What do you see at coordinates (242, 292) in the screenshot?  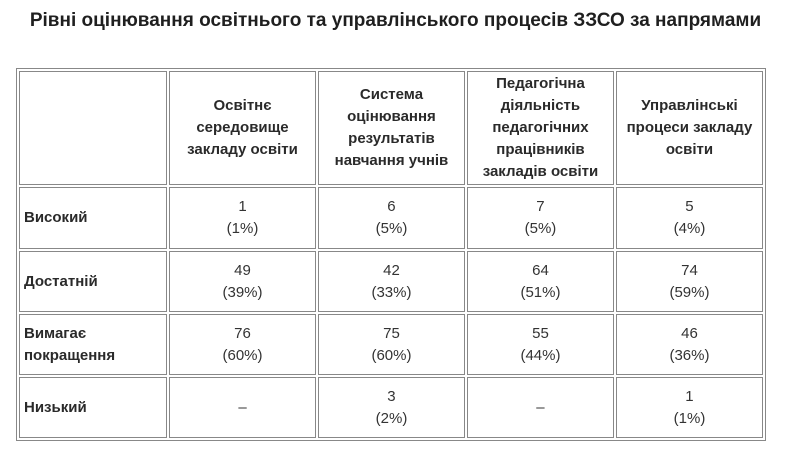 I see `cell-percent: (39%)` at bounding box center [242, 292].